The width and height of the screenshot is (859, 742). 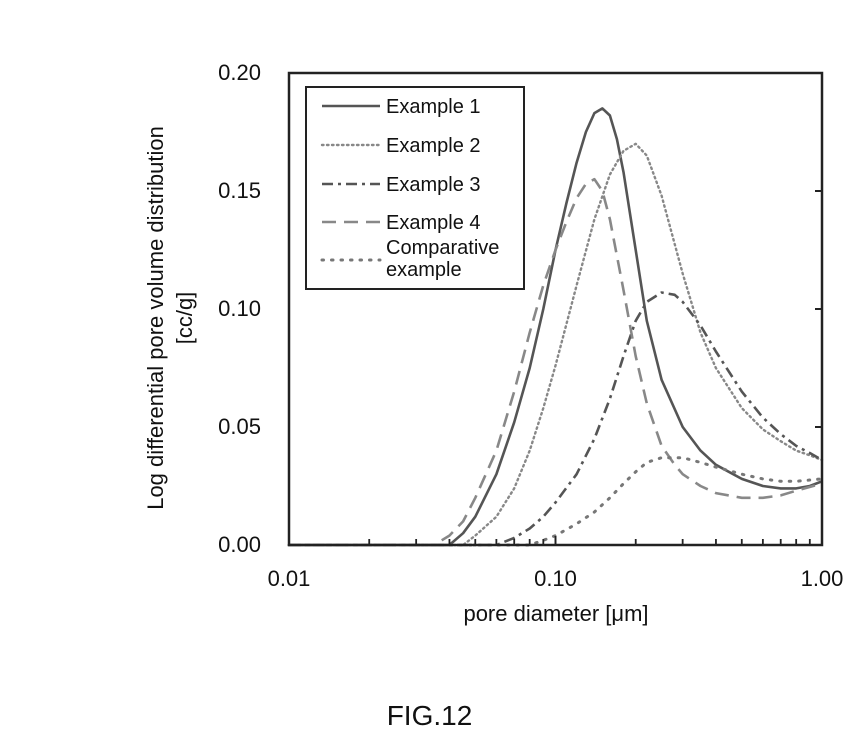 What do you see at coordinates (442, 248) in the screenshot?
I see `legend-label-5: Comparative` at bounding box center [442, 248].